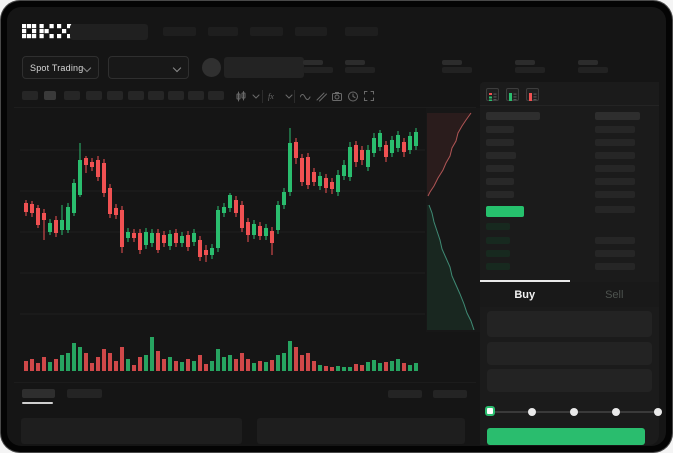 This screenshot has height=453, width=673. Describe the element at coordinates (369, 96) in the screenshot. I see `fullscreen-icon` at that location.